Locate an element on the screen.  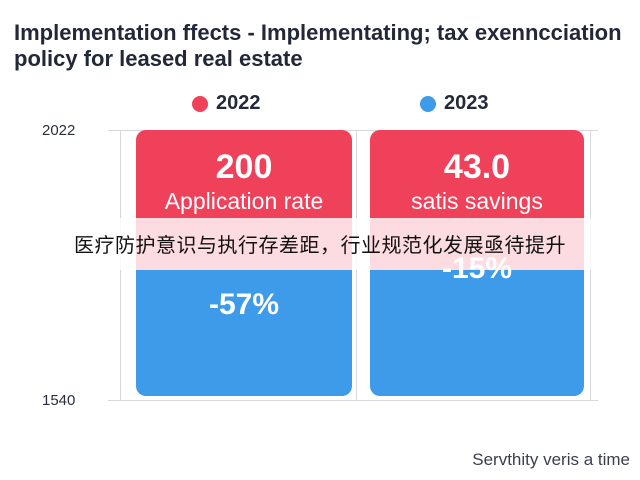
legend-label-2023: 2023 is located at coordinates (466, 103).